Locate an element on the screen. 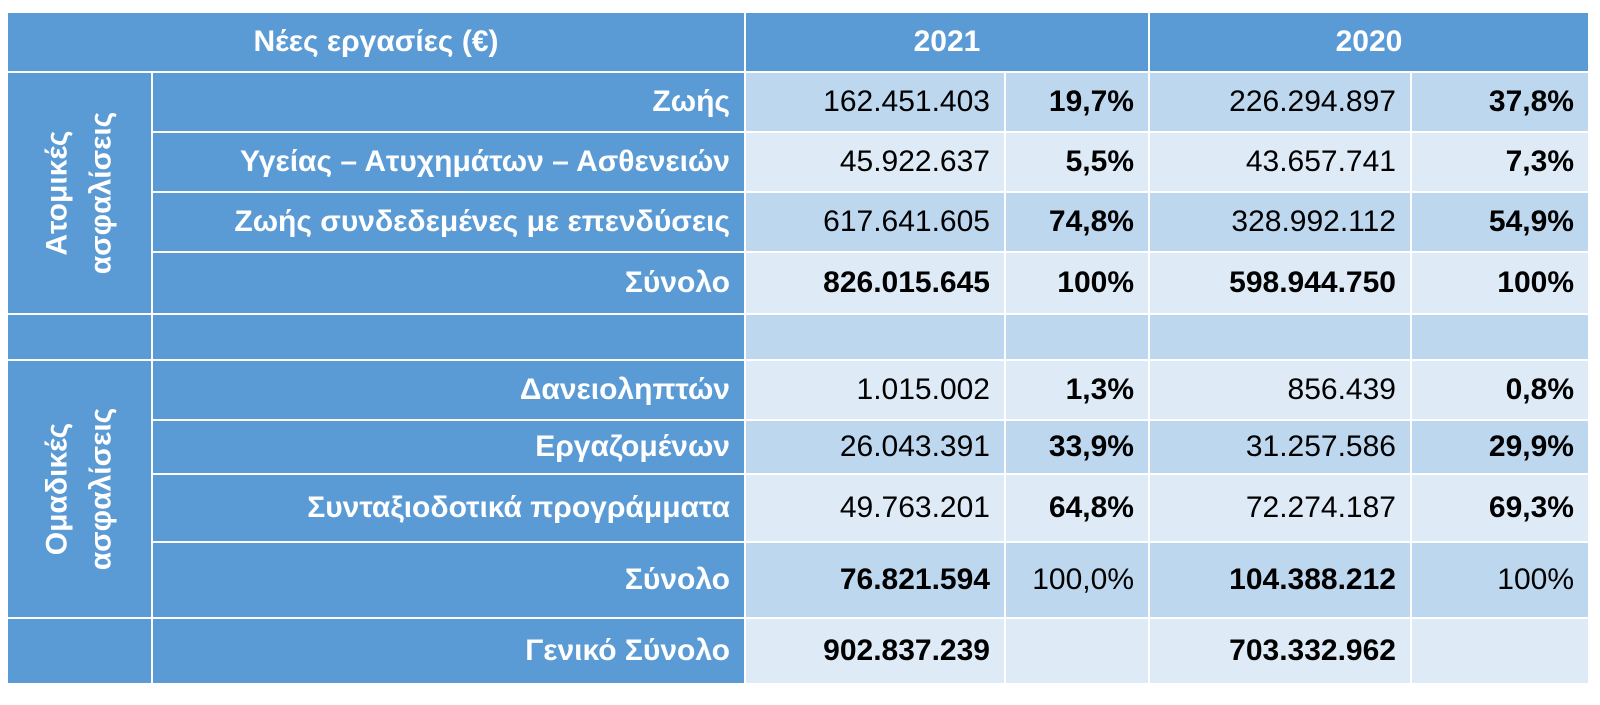  value-2021: 45.922.637 is located at coordinates (875, 162).